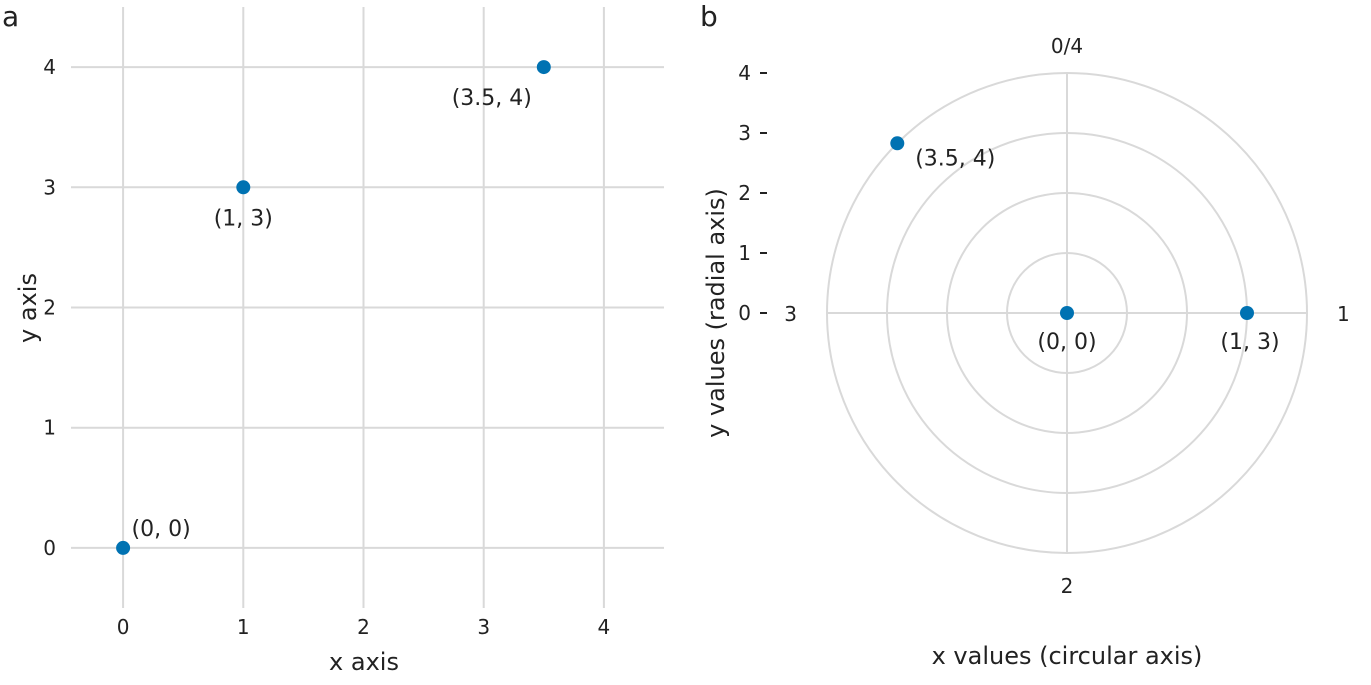 The height and width of the screenshot is (685, 1371). I want to click on radial-tick-label: 0, so click(744, 313).